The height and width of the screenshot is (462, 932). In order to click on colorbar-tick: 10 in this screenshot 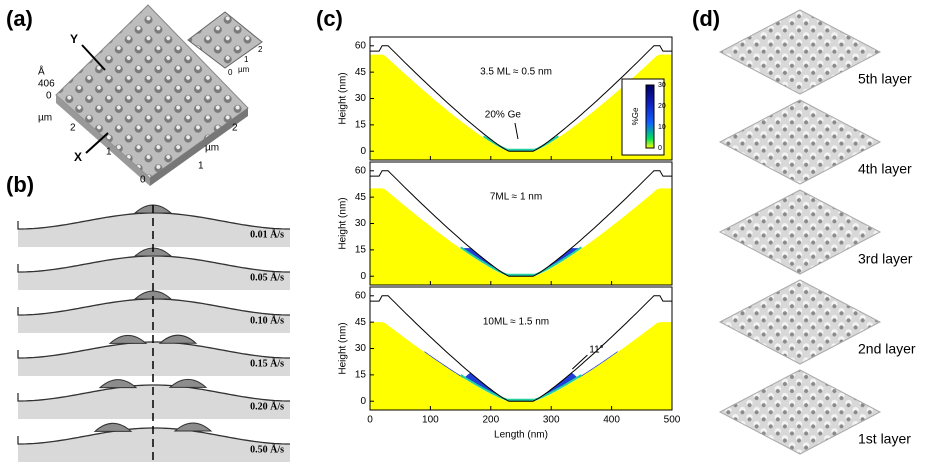, I will do `click(662, 127)`.